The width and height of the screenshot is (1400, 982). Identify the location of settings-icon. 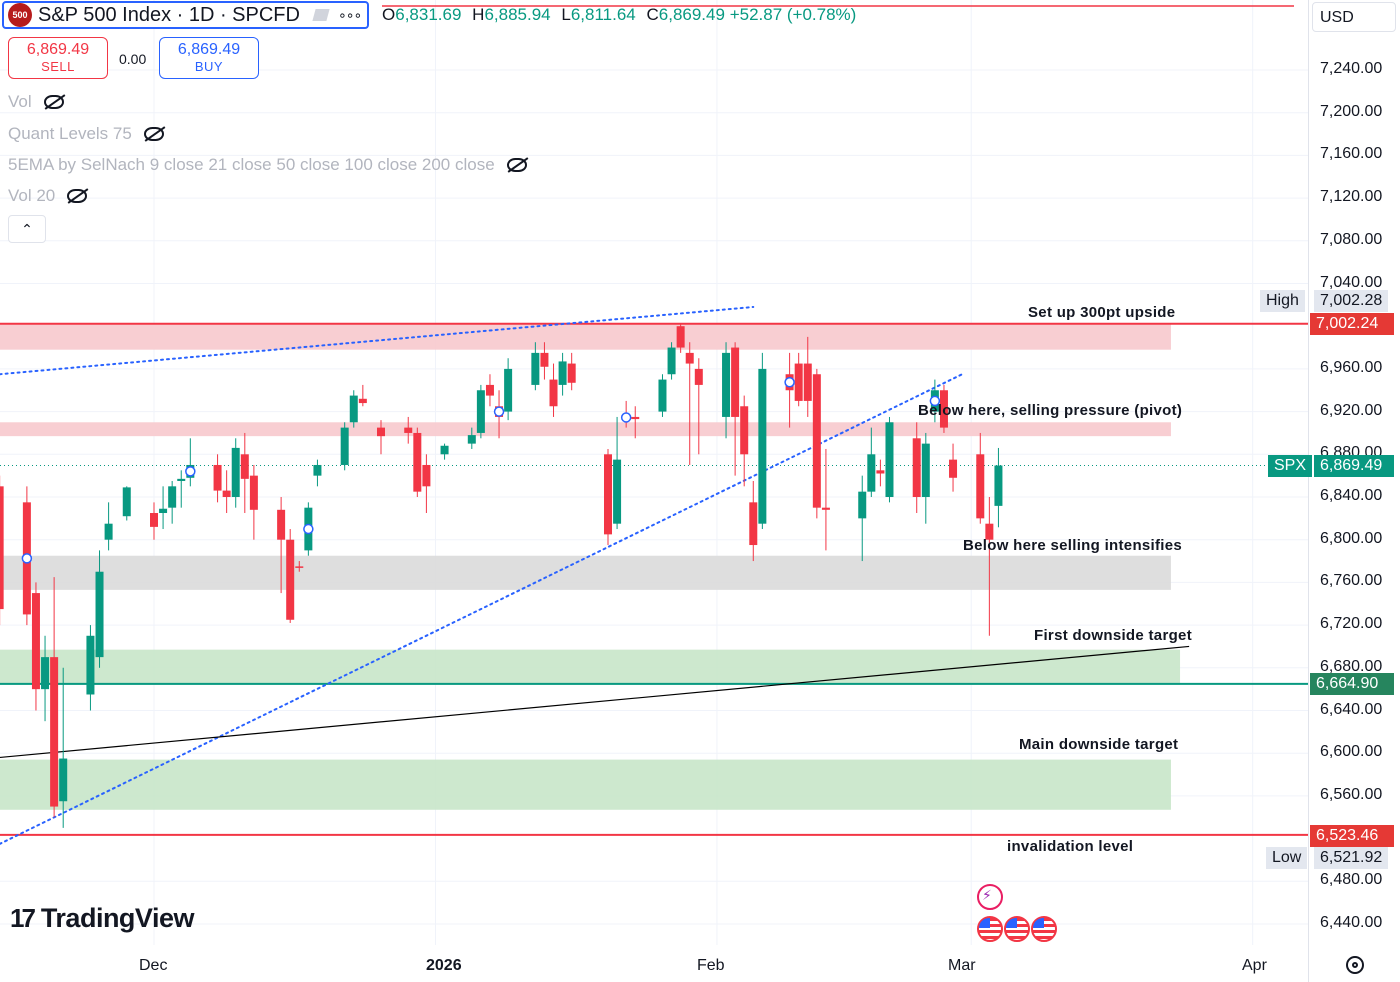
(1355, 965).